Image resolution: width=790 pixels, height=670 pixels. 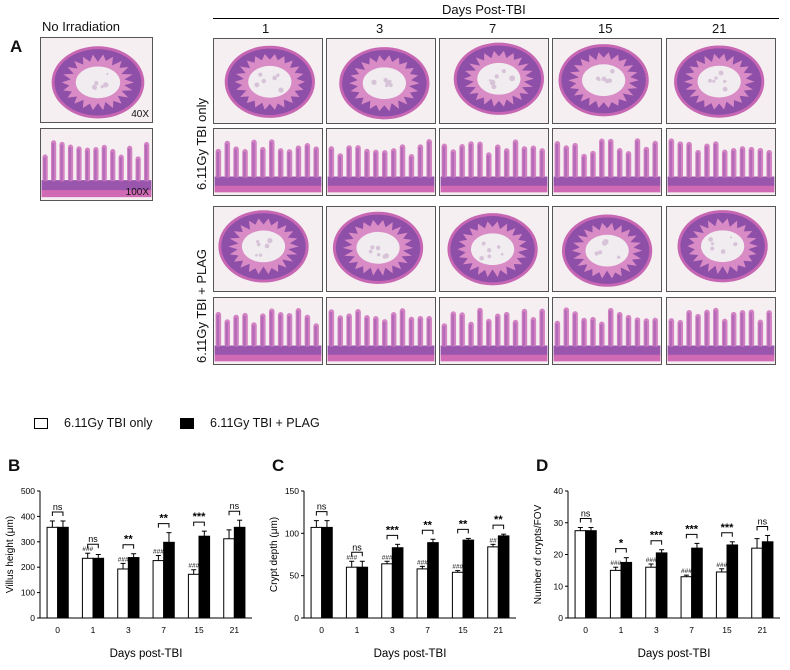 I want to click on row-label-tbi-only: 6.11Gy TBI only, so click(x=201, y=143).